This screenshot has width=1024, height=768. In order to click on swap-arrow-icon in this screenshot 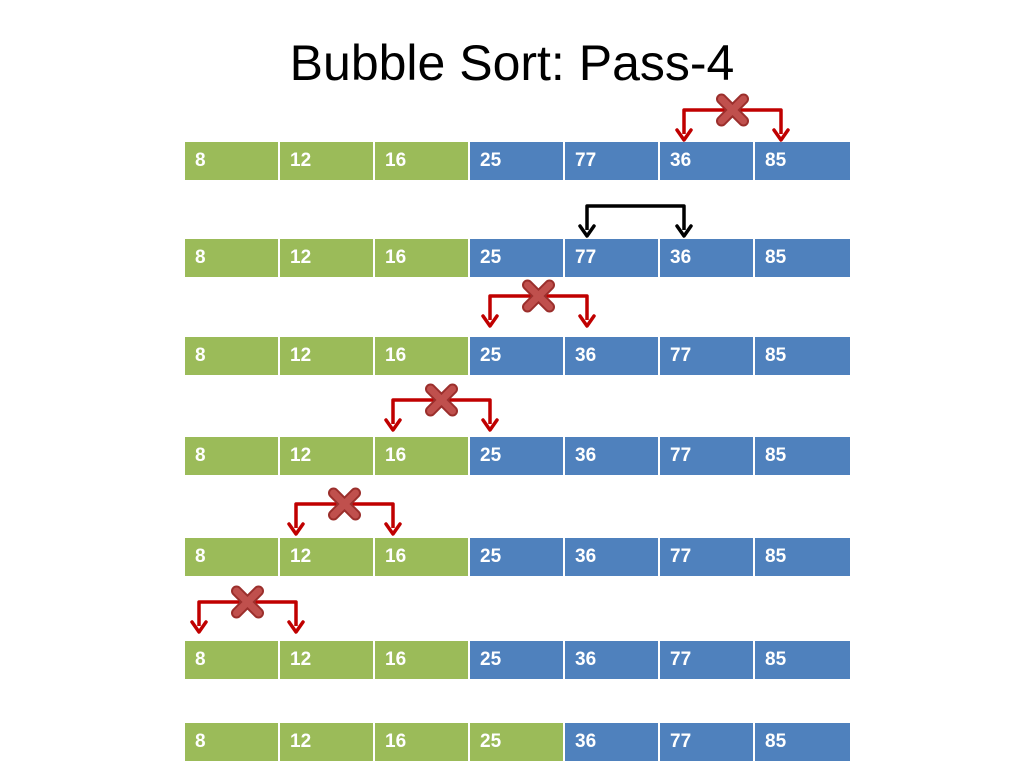, I will do `click(635, 221)`.